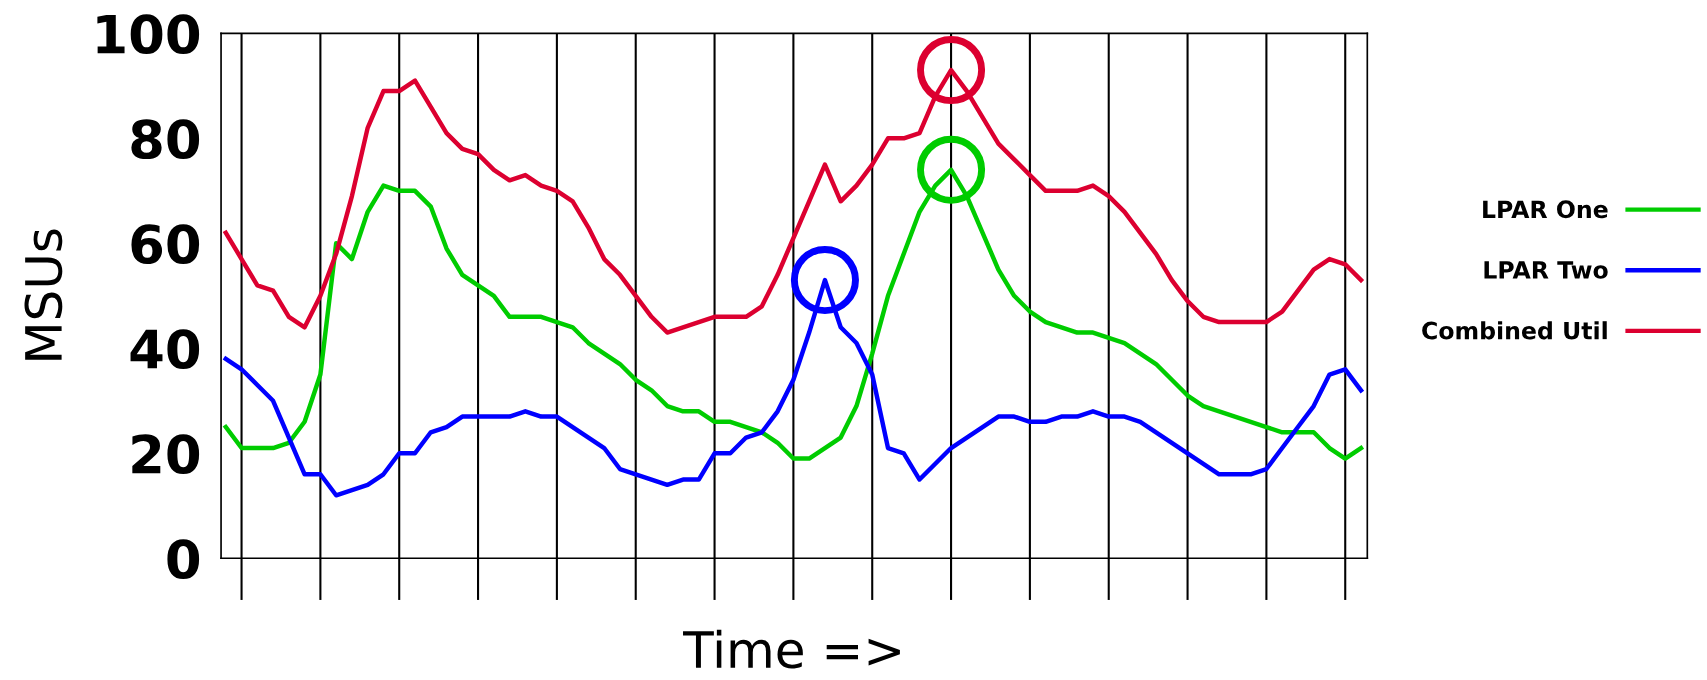  What do you see at coordinates (1514, 330) in the screenshot?
I see `legend-label: Combined Util` at bounding box center [1514, 330].